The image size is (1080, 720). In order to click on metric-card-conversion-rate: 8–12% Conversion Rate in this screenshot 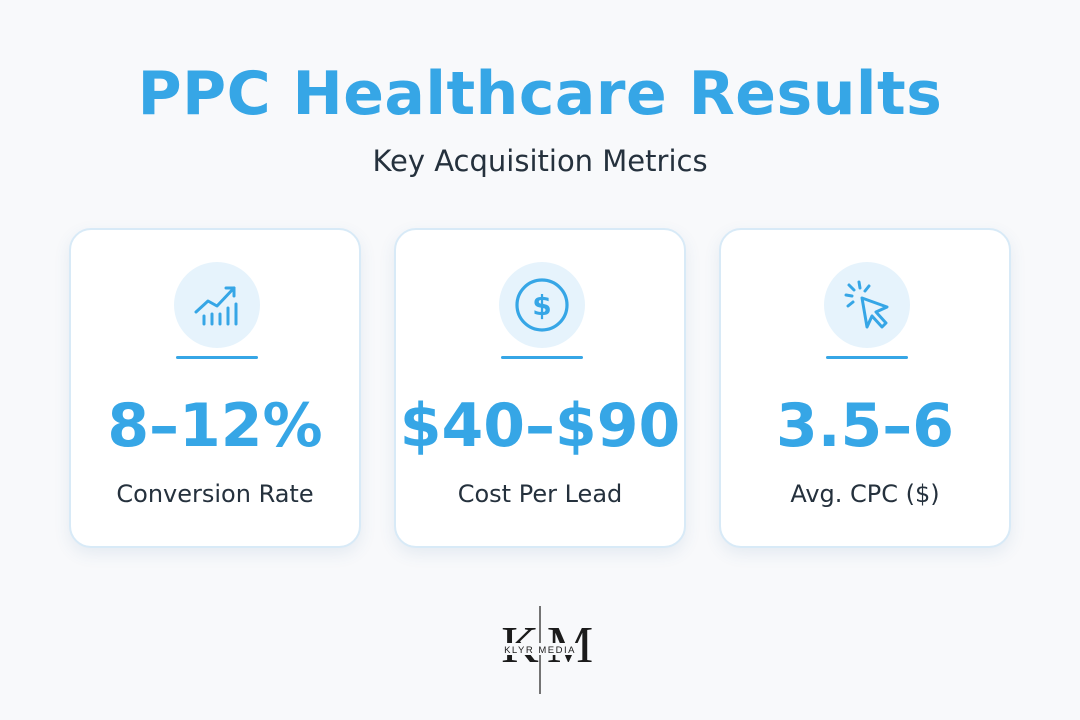, I will do `click(215, 388)`.